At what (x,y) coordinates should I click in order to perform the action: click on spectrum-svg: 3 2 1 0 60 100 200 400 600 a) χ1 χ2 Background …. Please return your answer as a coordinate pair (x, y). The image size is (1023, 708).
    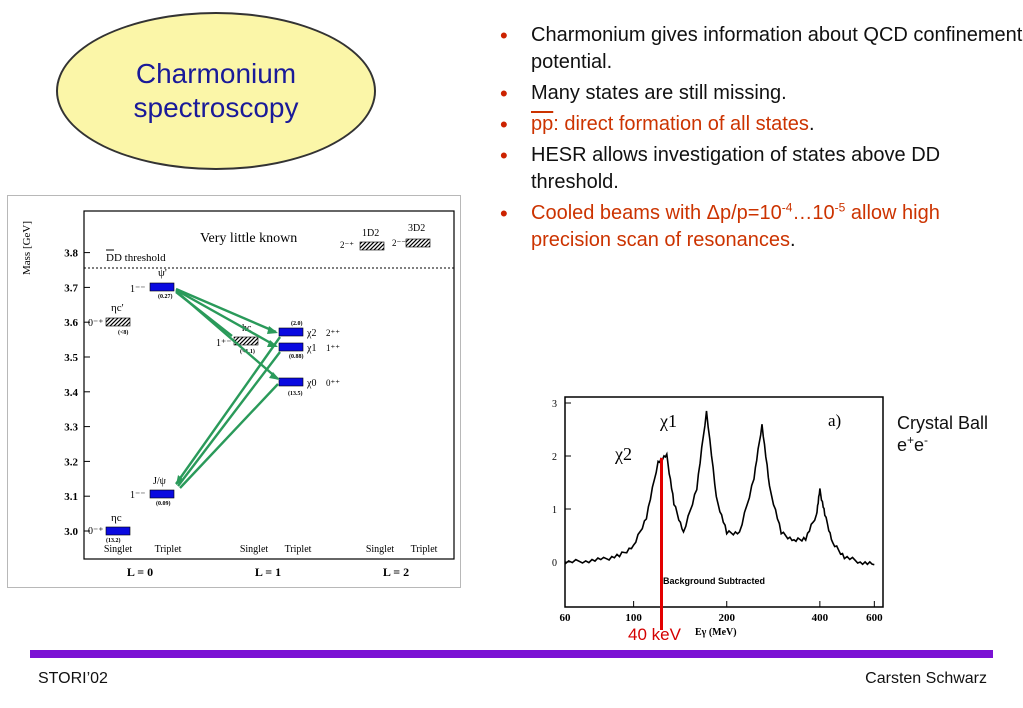
    Looking at the image, I should click on (718, 517).